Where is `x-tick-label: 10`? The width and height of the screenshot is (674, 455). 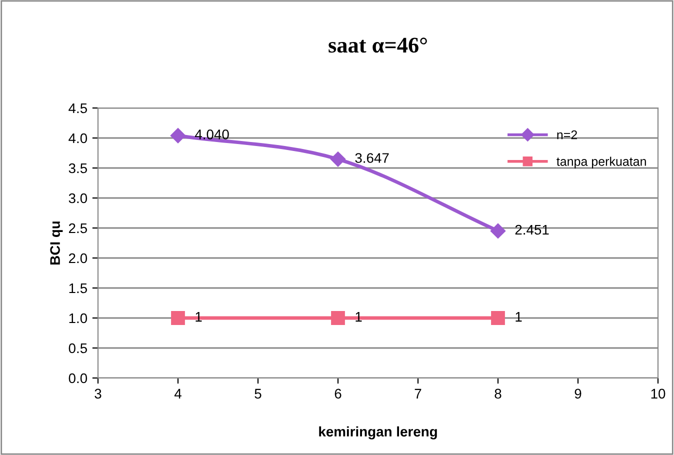
x-tick-label: 10 is located at coordinates (658, 393).